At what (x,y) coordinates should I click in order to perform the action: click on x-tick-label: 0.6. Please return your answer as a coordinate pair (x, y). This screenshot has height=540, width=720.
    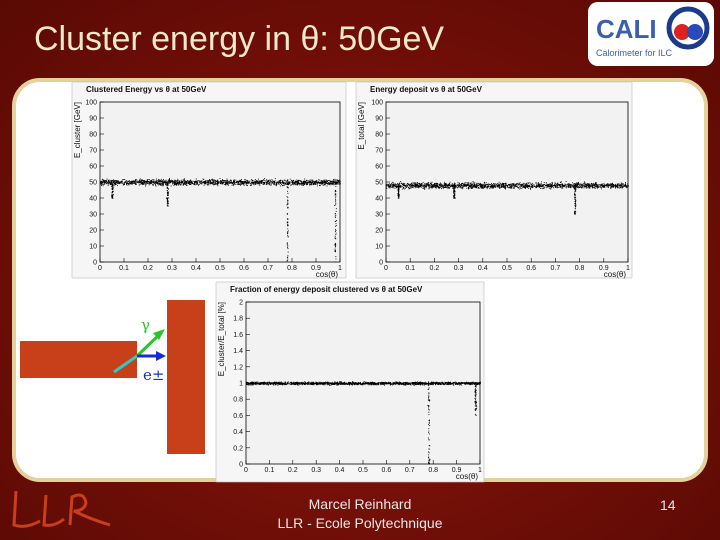
    Looking at the image, I should click on (244, 268).